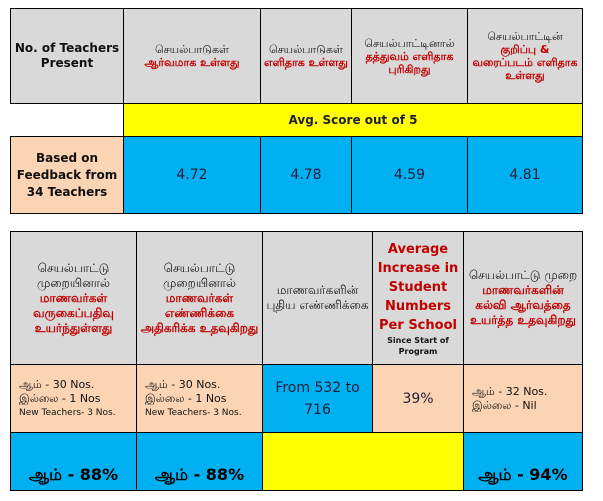  What do you see at coordinates (317, 398) in the screenshot?
I see `student-count-range: From 532 to 716` at bounding box center [317, 398].